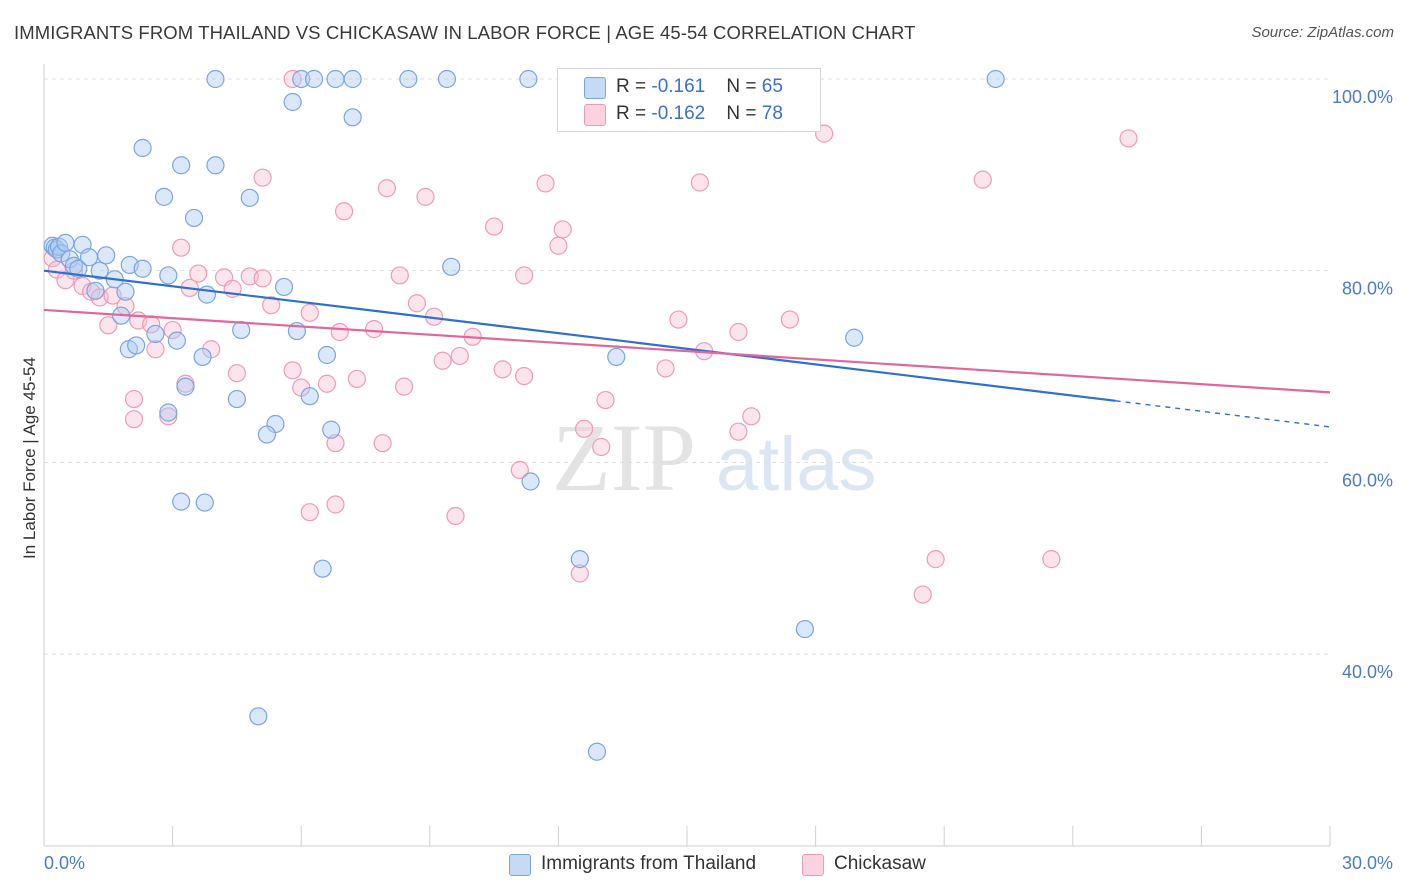 The height and width of the screenshot is (892, 1406). I want to click on watermark-zip: ZIP, so click(624, 457).